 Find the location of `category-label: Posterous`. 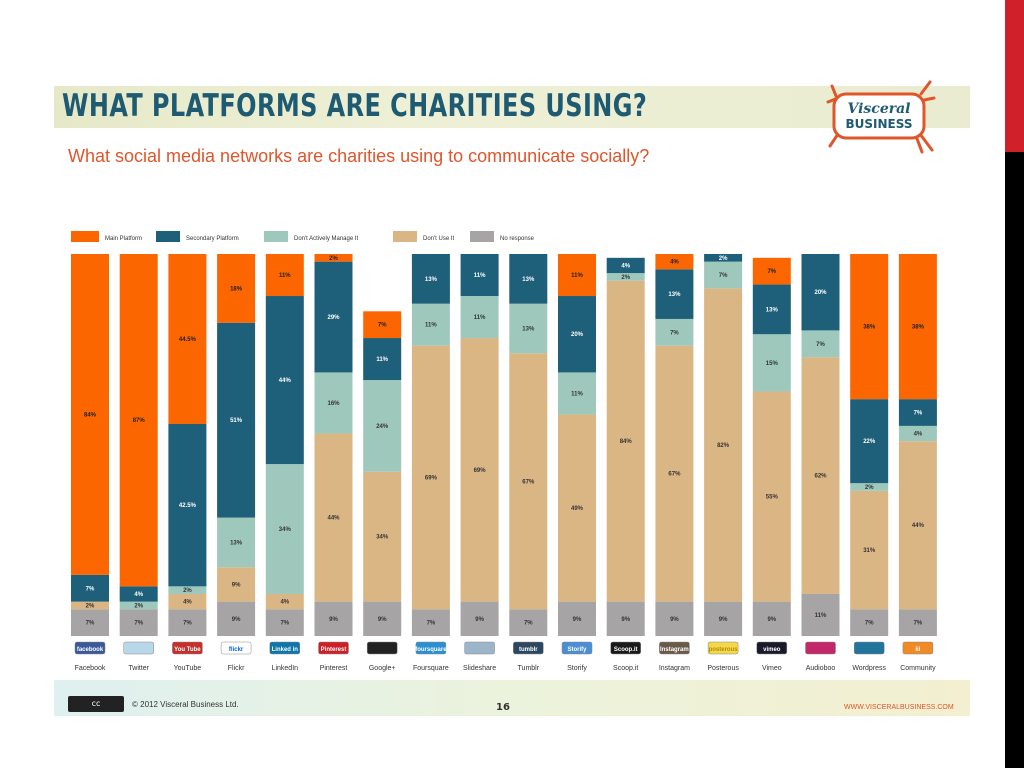

category-label: Posterous is located at coordinates (723, 668).